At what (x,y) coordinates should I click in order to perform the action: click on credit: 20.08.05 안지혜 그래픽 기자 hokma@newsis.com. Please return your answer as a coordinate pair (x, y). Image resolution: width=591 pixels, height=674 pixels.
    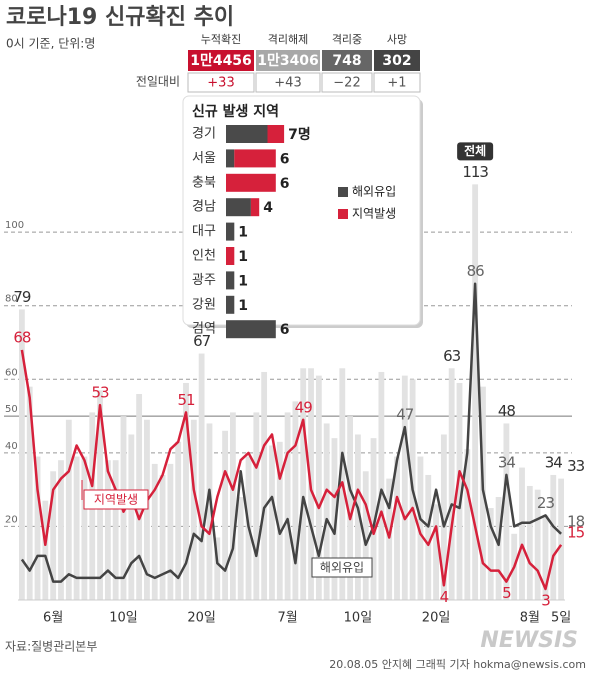
    Looking at the image, I should click on (457, 664).